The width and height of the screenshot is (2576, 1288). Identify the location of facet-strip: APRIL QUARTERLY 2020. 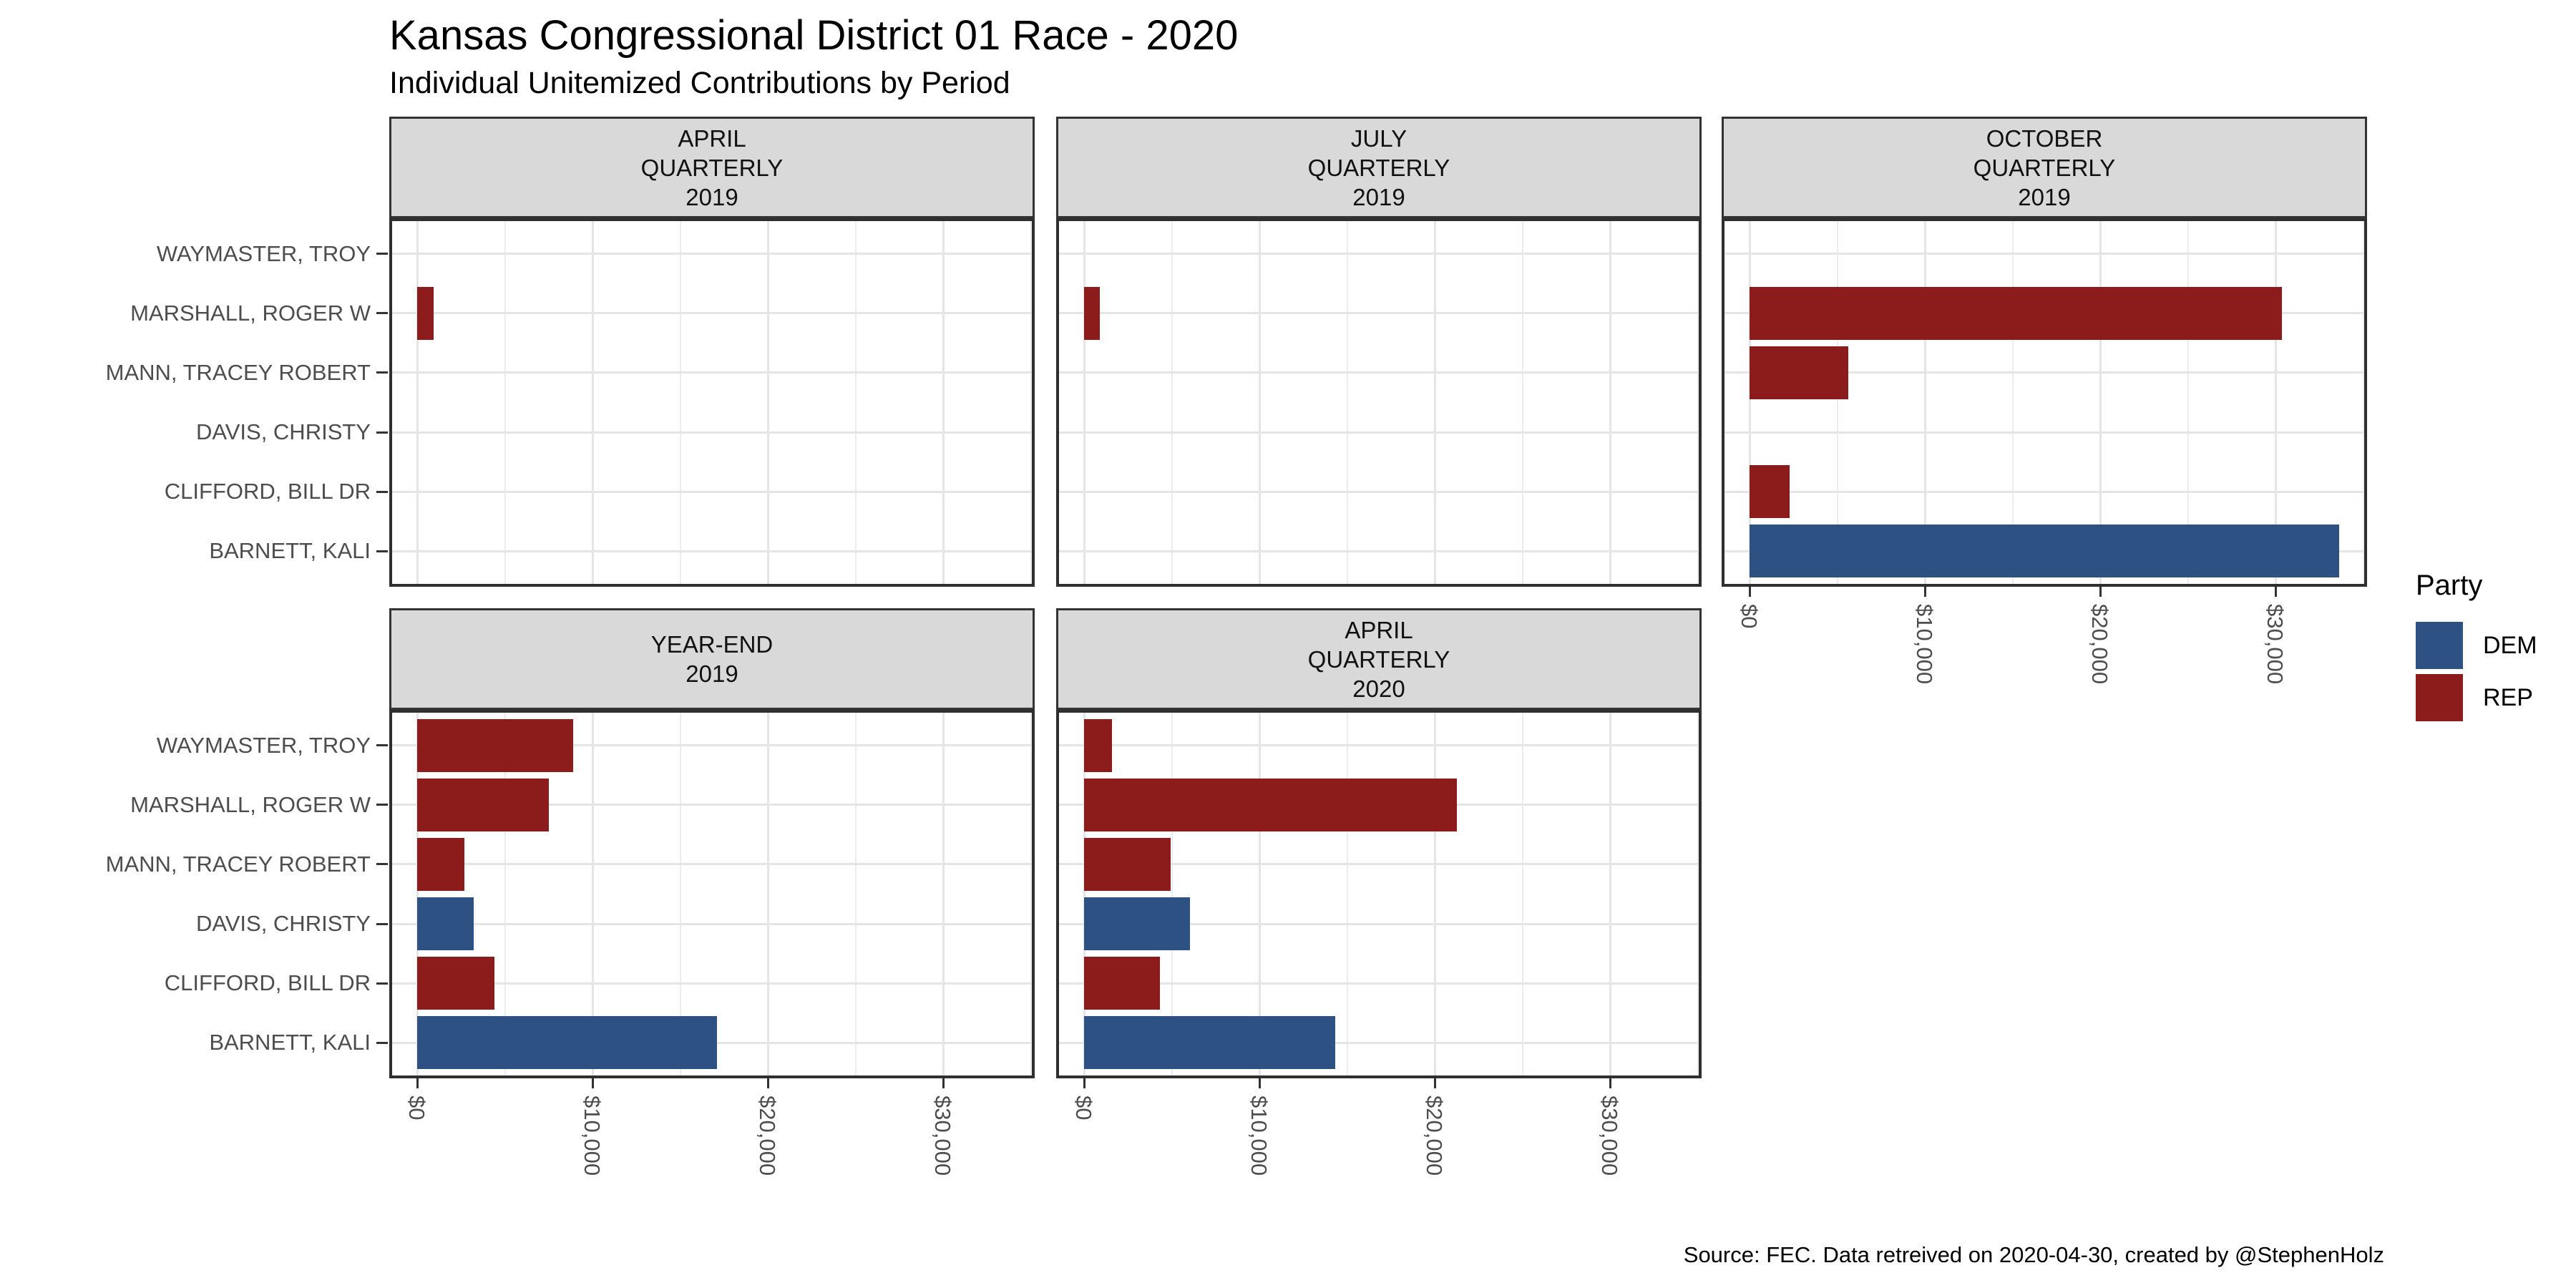
(1379, 659).